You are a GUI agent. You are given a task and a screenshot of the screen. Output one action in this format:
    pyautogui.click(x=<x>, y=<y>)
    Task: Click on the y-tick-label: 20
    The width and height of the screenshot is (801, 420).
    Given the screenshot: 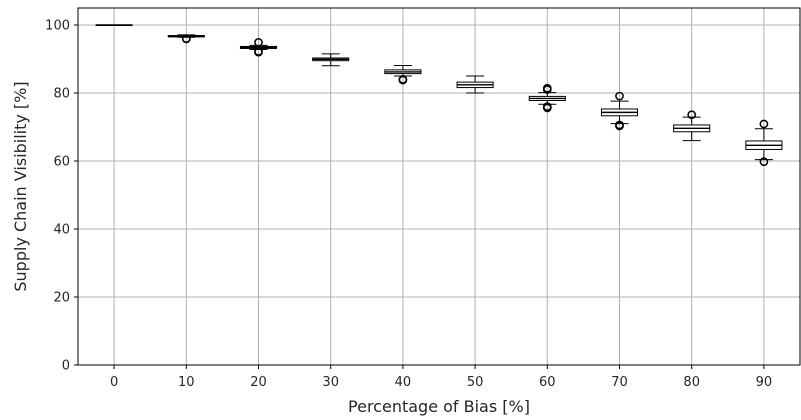 What is the action you would take?
    pyautogui.click(x=61, y=298)
    